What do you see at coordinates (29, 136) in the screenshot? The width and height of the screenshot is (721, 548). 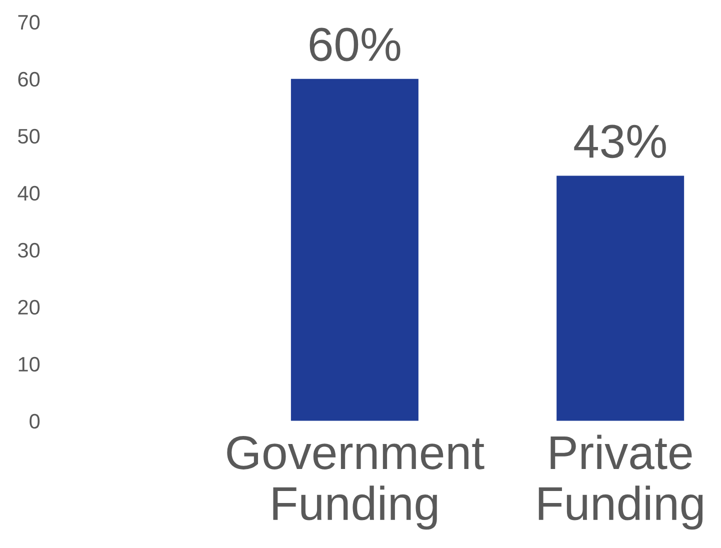 I see `y-tick-label: 50` at bounding box center [29, 136].